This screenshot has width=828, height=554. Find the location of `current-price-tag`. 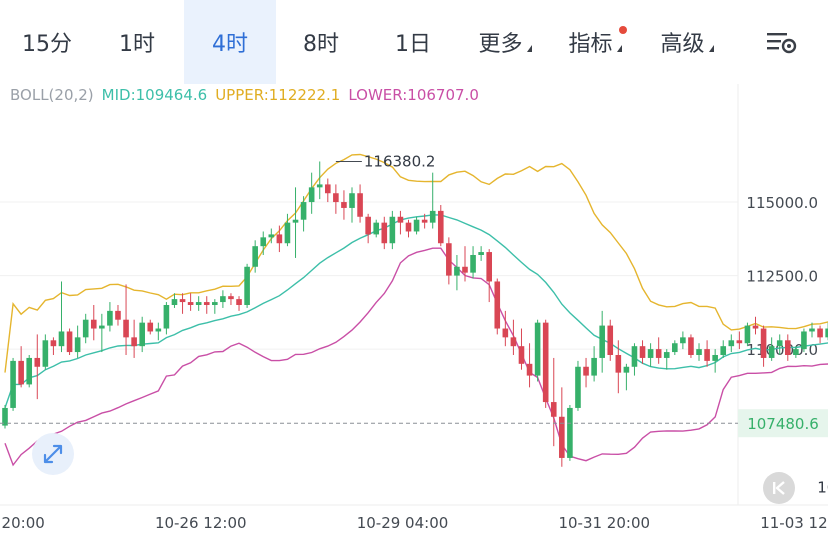

current-price-tag is located at coordinates (783, 423).